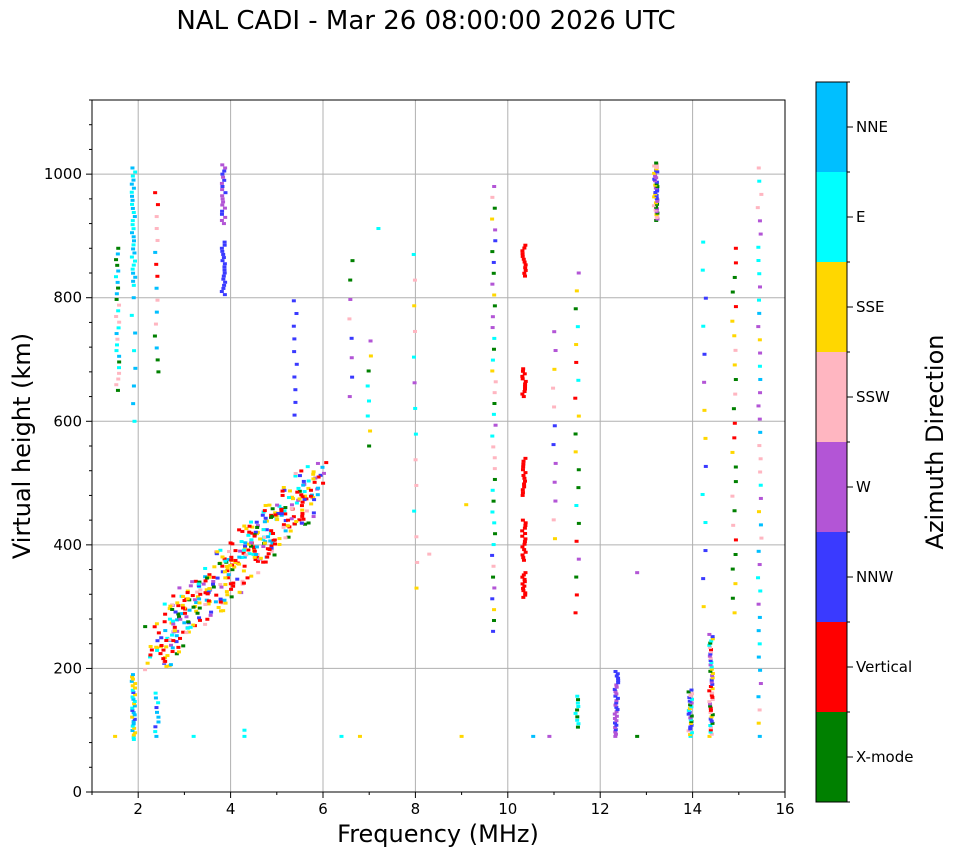 The width and height of the screenshot is (958, 857). I want to click on y-tick-label: 200, so click(67, 668).